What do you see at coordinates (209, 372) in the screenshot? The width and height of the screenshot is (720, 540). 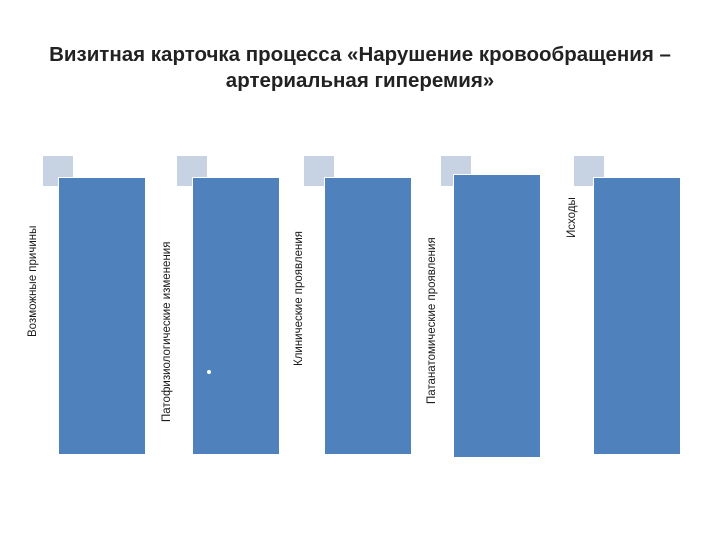 I see `bullet-dot` at bounding box center [209, 372].